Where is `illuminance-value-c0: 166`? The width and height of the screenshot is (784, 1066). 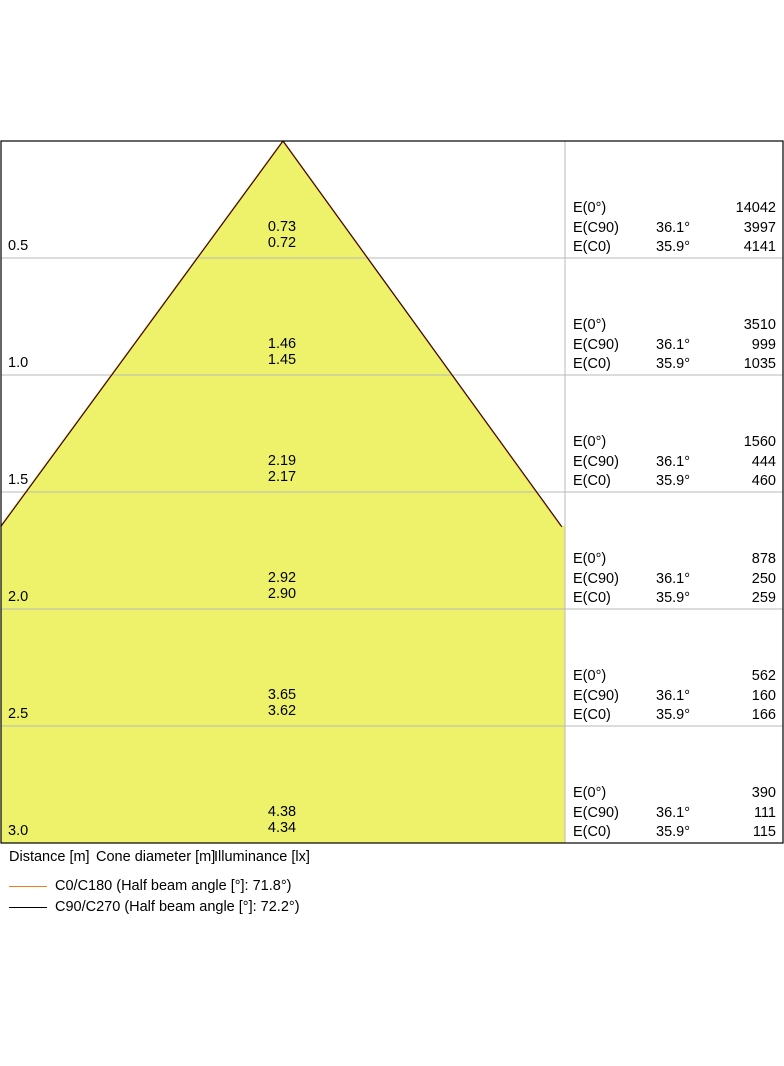 illuminance-value-c0: 166 is located at coordinates (764, 715).